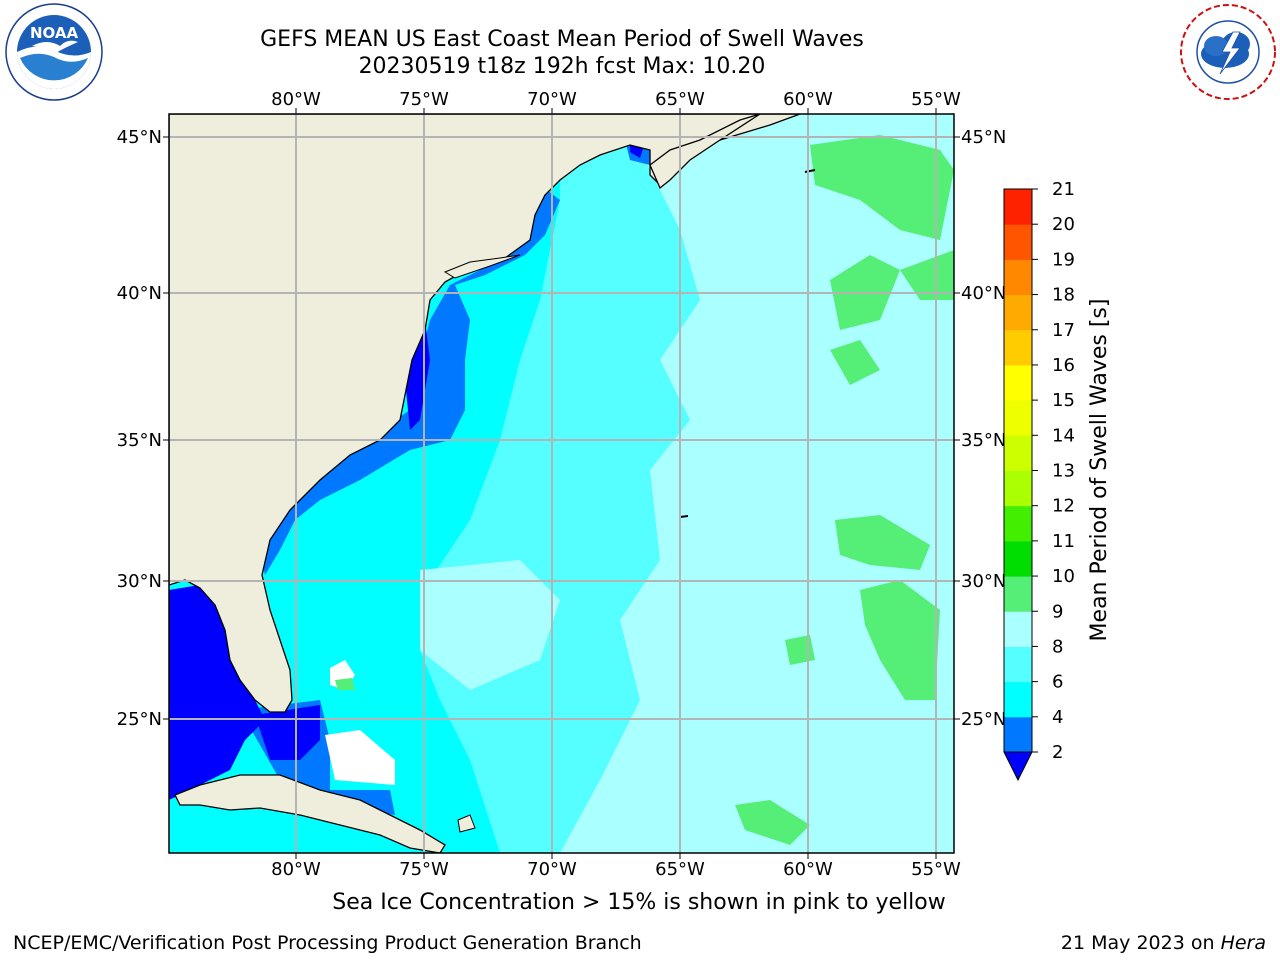  What do you see at coordinates (1057, 682) in the screenshot?
I see `colorbar-tick-label: 6` at bounding box center [1057, 682].